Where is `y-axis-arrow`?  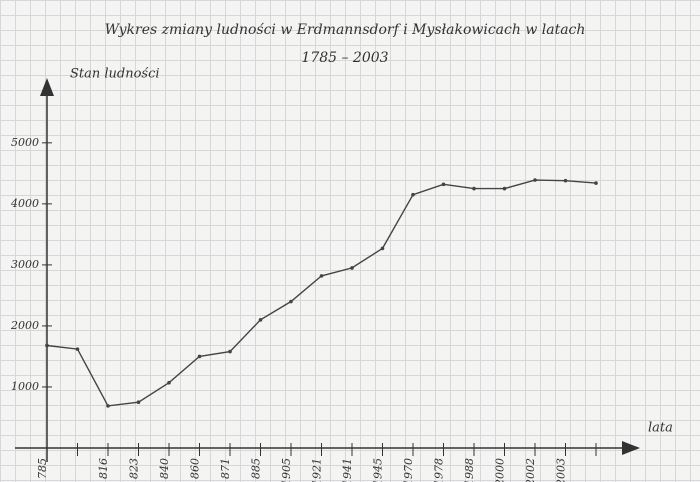
y-axis-arrow is located at coordinates (47, 87).